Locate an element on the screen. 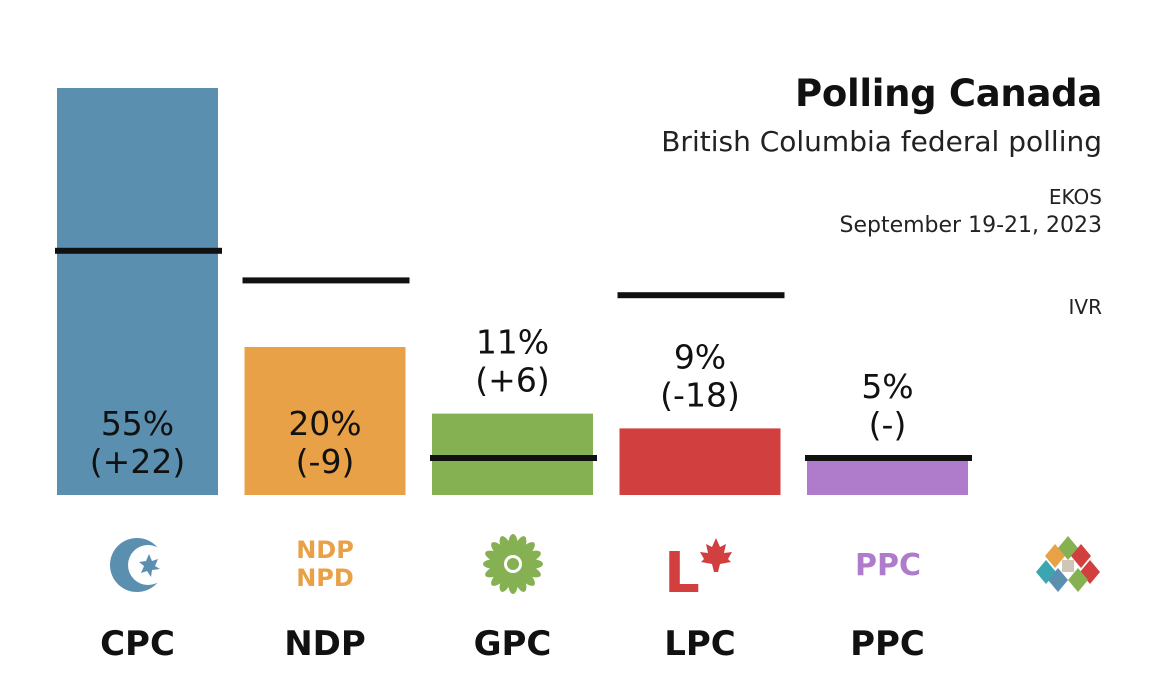 The height and width of the screenshot is (691, 1170). party-labels-group: CPC NDP GPC LPC PPC is located at coordinates (512, 644).